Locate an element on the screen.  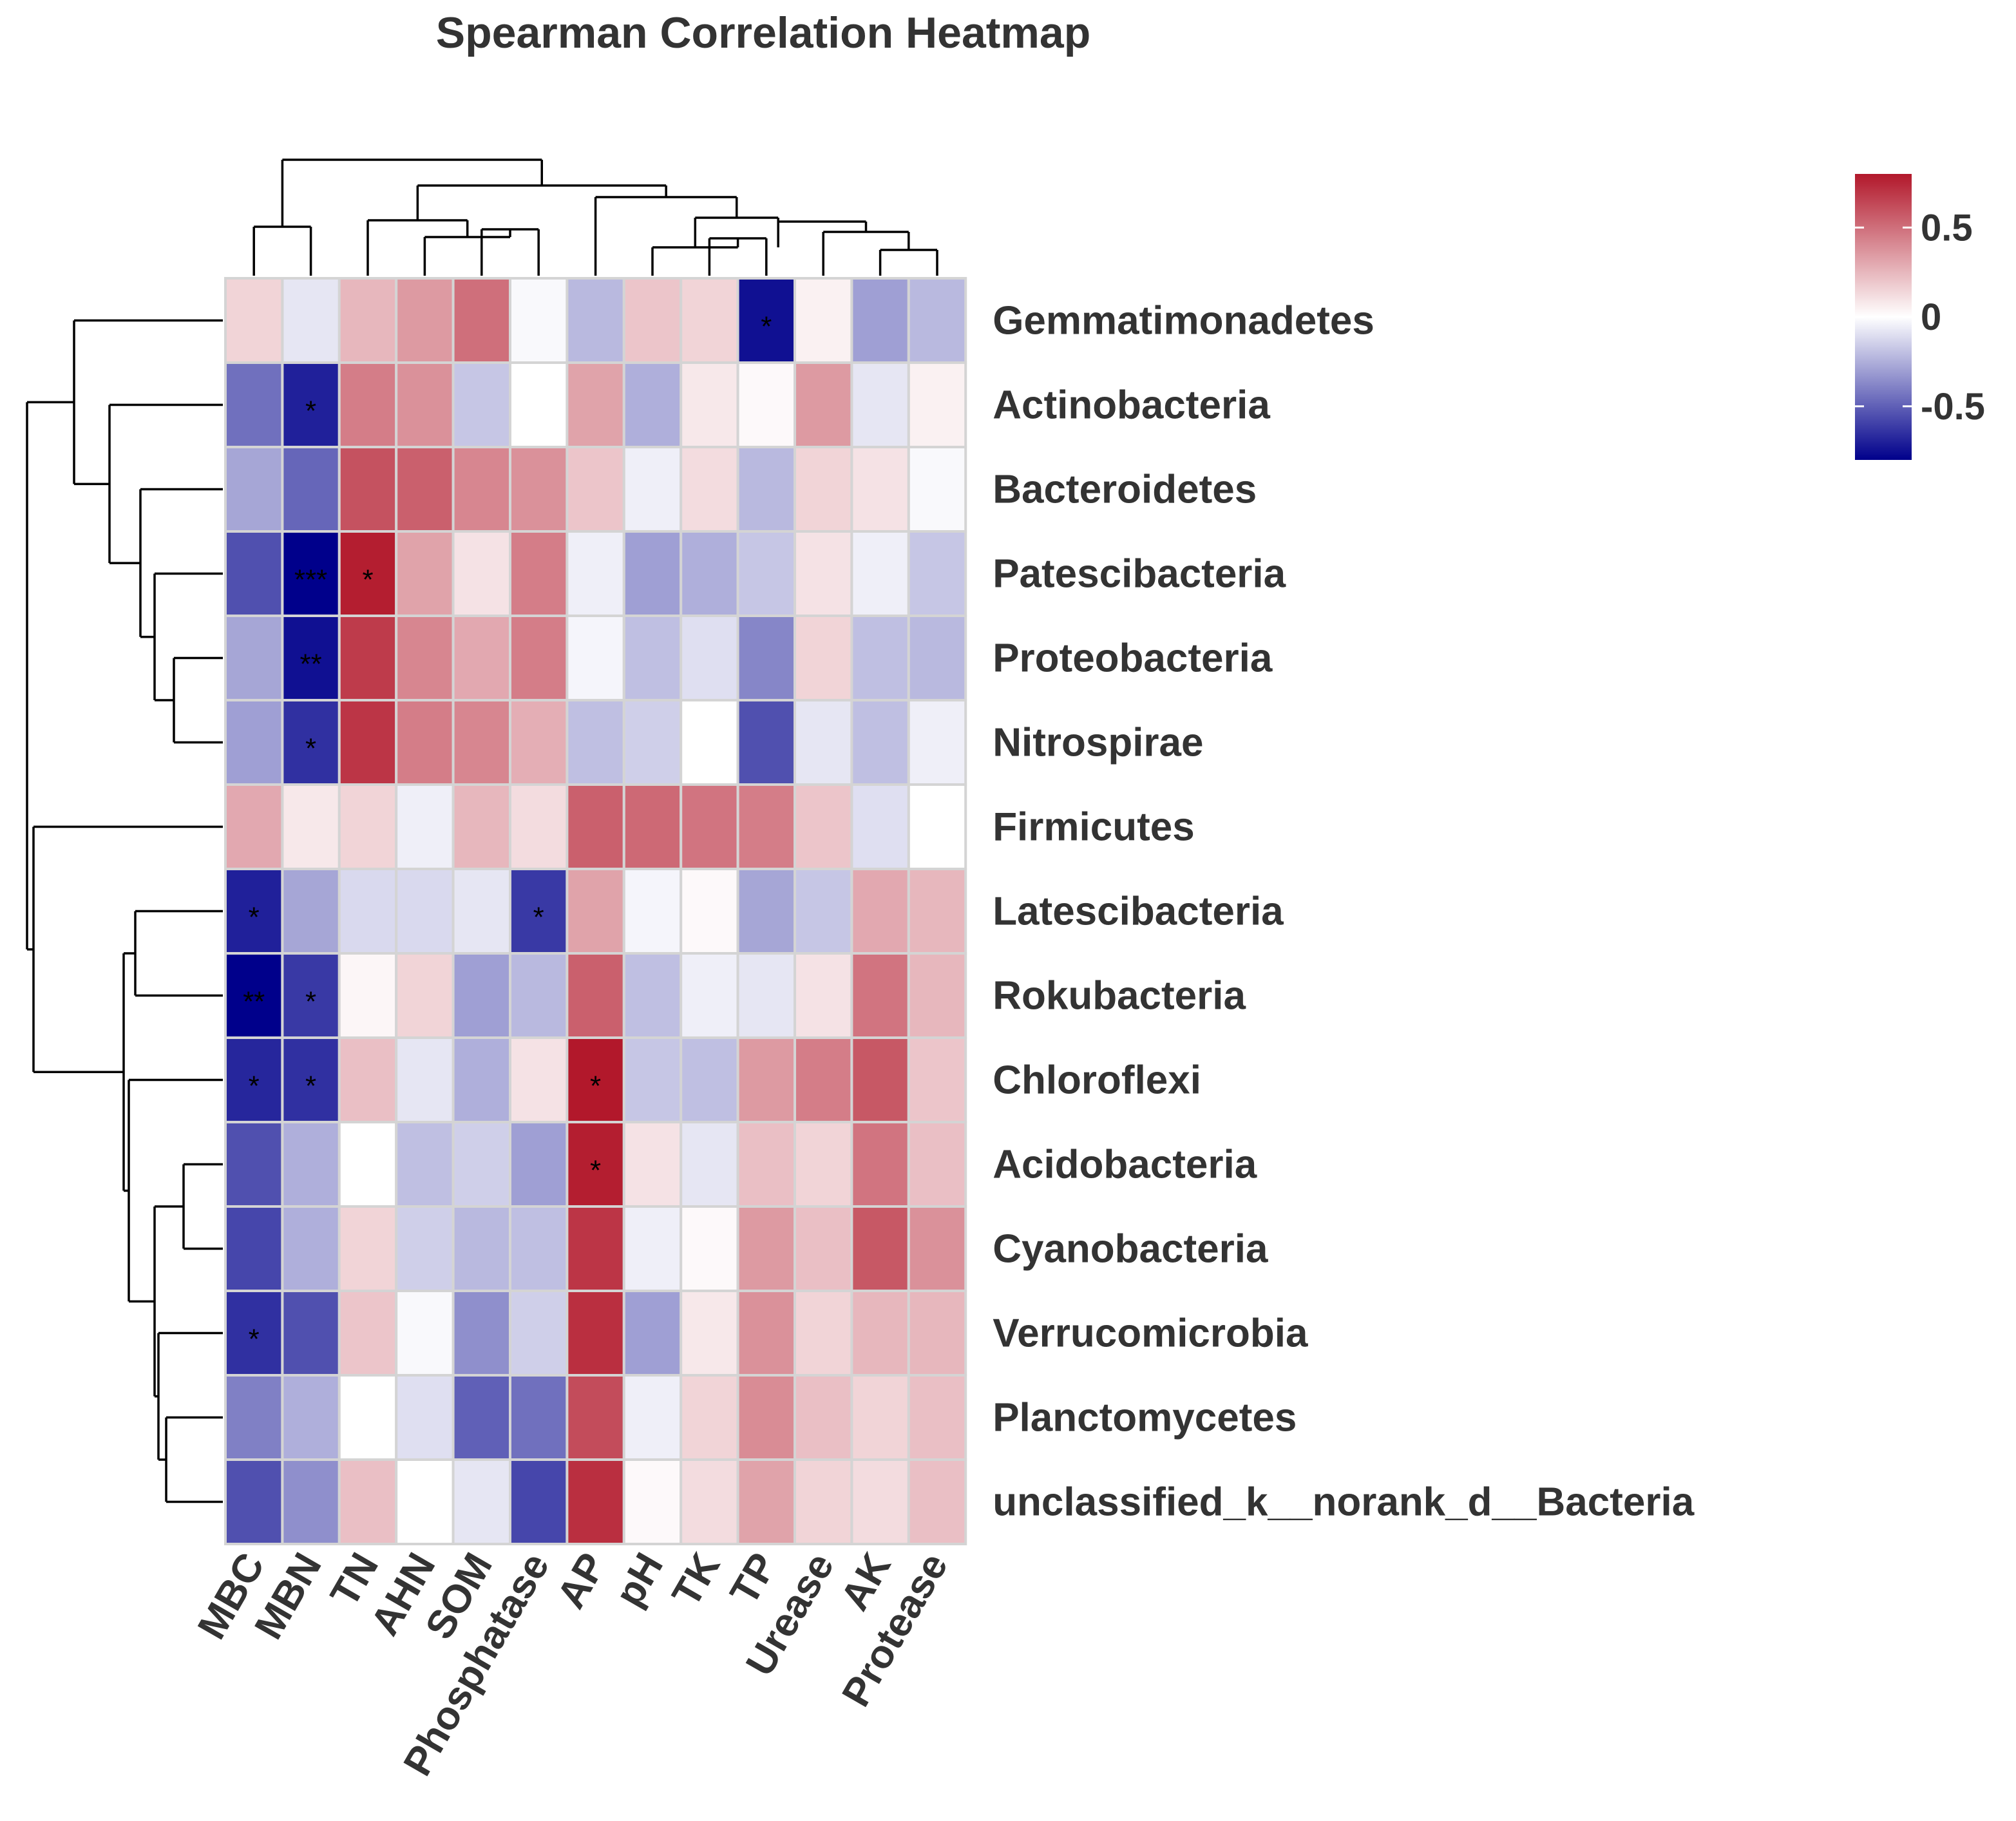
row-dendrogram-branches is located at coordinates (124, 911).